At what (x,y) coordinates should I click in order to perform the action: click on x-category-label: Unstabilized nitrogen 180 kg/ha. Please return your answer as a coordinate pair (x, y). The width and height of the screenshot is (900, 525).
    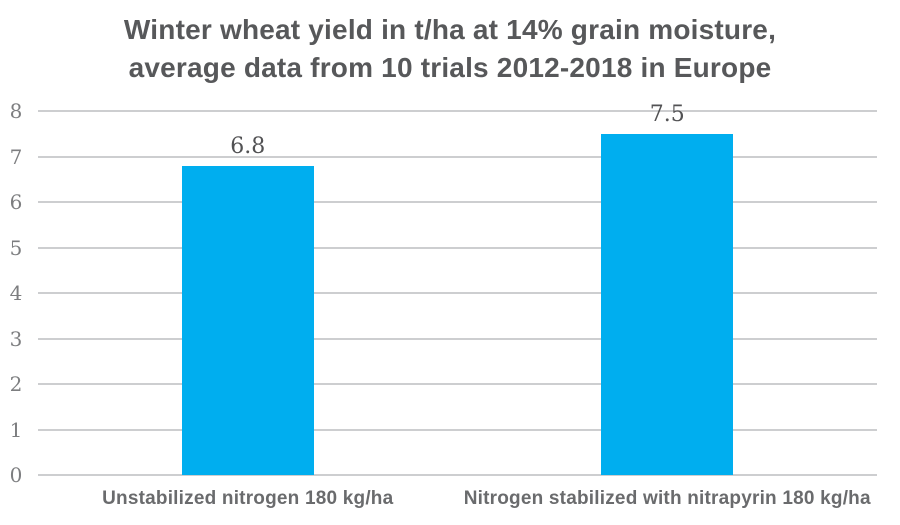
    Looking at the image, I should click on (248, 498).